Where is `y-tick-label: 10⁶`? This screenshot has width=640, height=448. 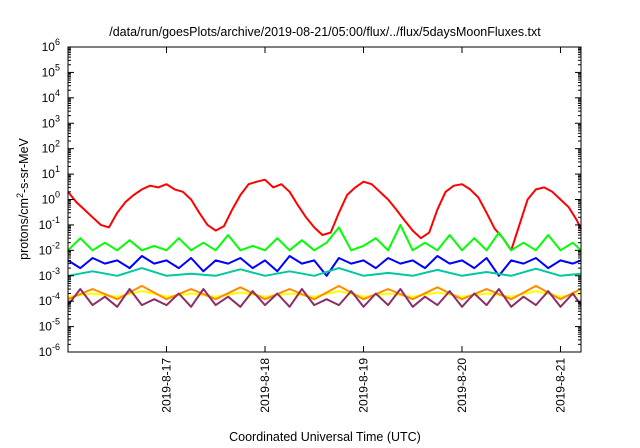 y-tick-label: 10⁶ is located at coordinates (51, 45).